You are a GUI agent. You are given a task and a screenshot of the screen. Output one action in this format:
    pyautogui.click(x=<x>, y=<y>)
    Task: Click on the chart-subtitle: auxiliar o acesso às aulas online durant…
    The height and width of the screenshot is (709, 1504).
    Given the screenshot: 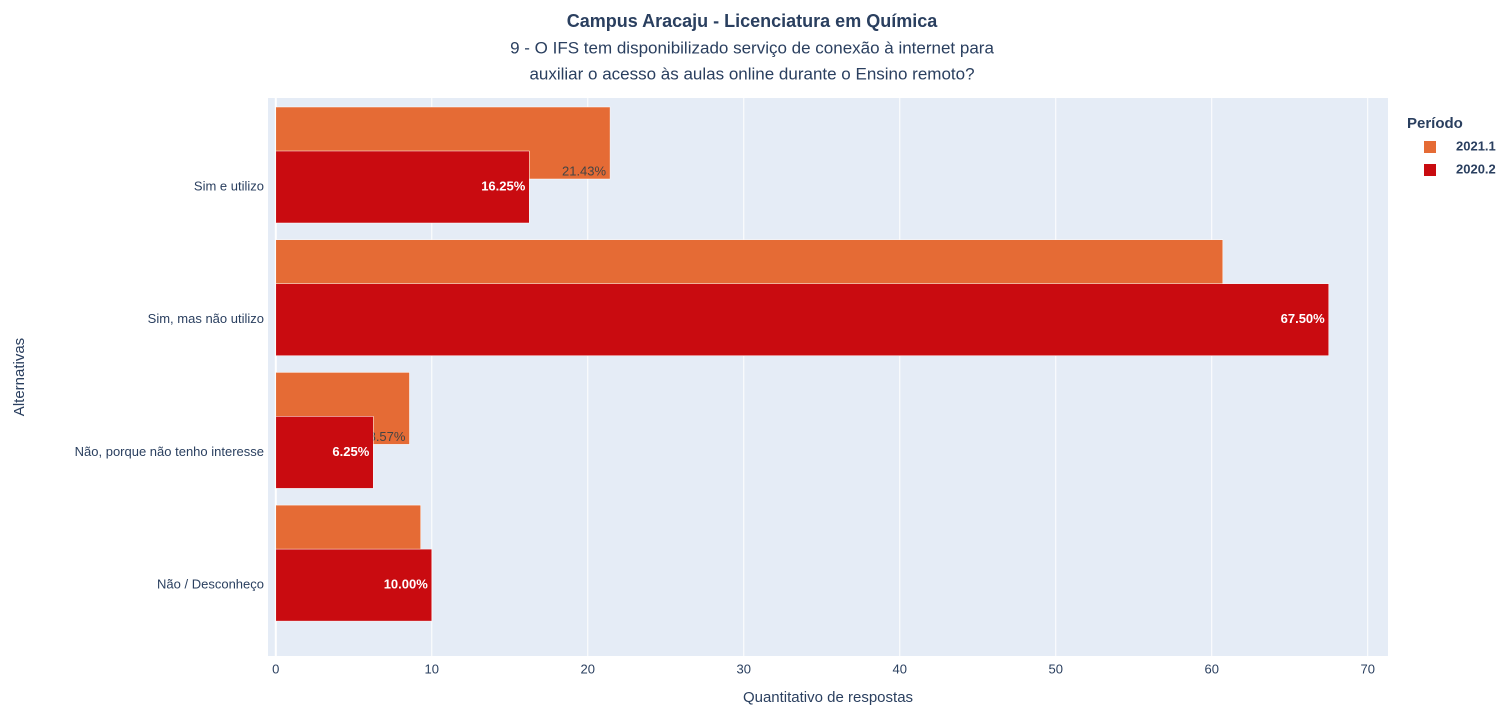 What is the action you would take?
    pyautogui.click(x=751, y=73)
    